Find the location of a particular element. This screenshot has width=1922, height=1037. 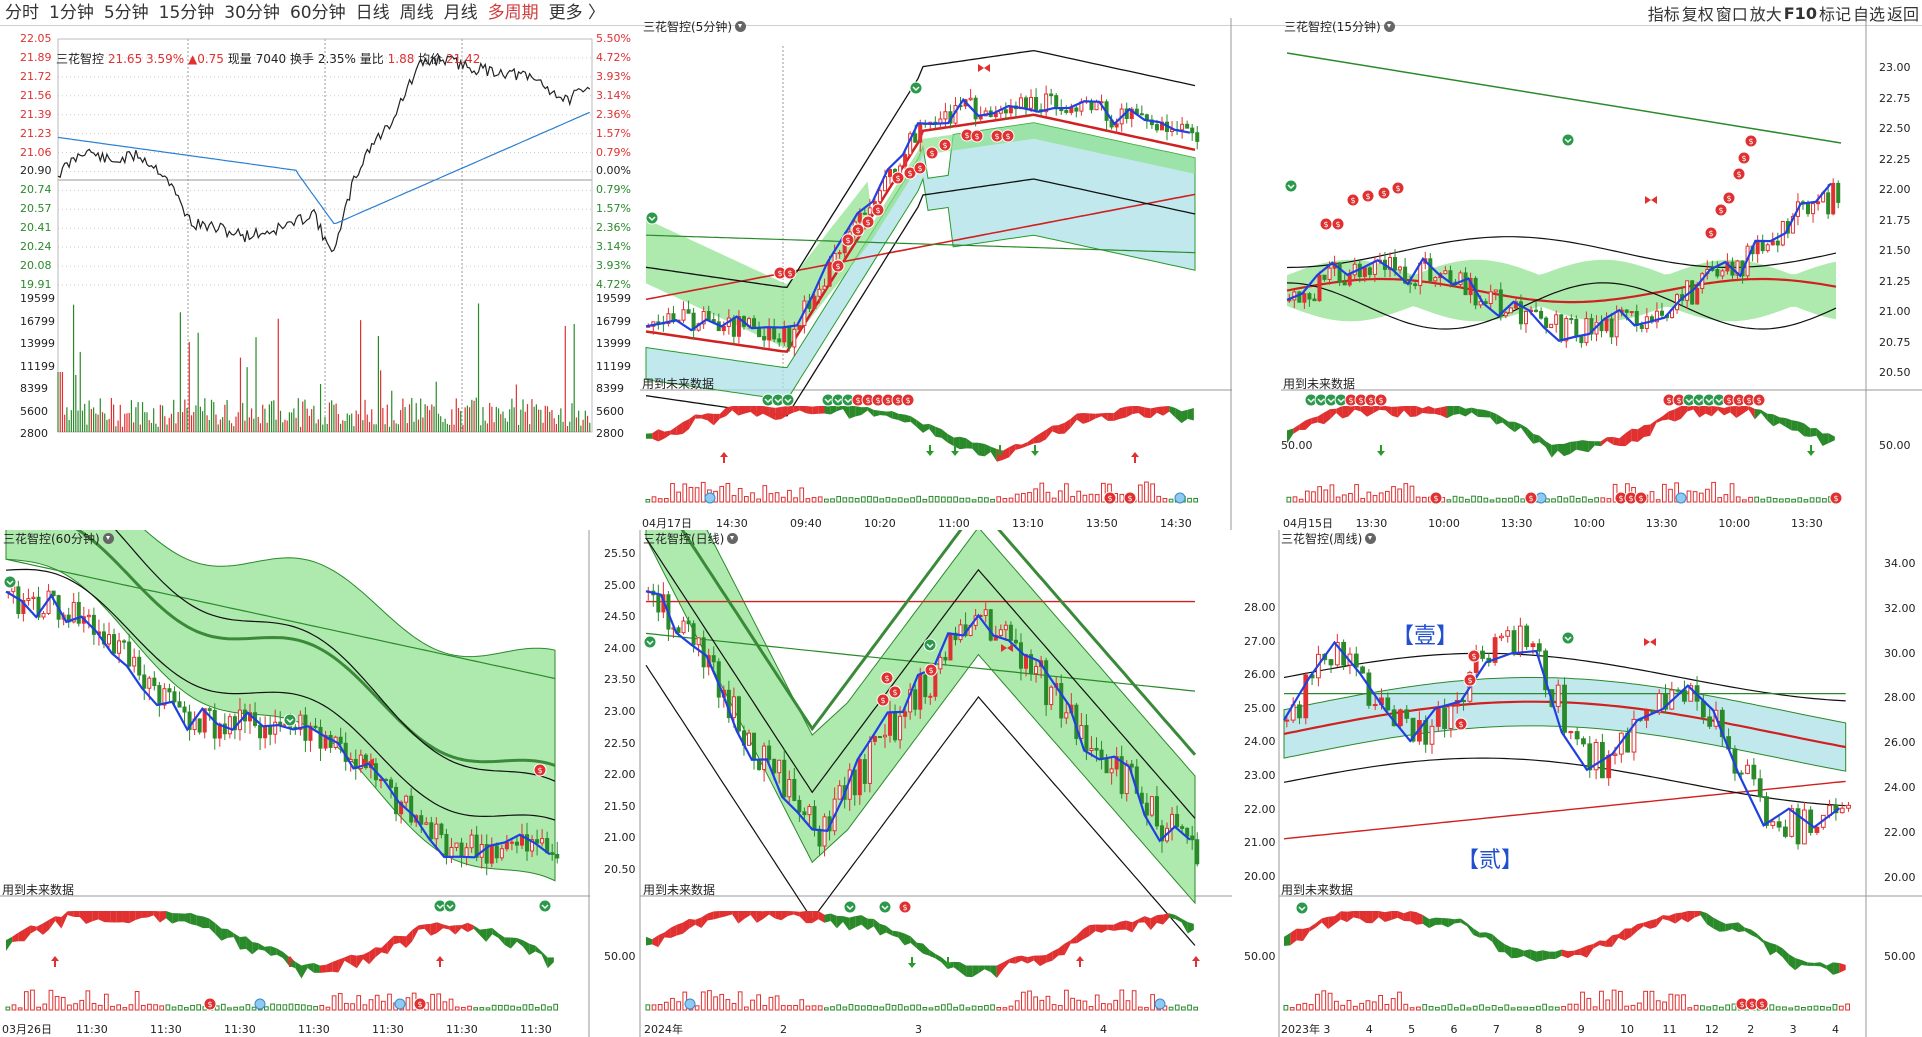

price-axis-label: 21.00 is located at coordinates (1260, 843).